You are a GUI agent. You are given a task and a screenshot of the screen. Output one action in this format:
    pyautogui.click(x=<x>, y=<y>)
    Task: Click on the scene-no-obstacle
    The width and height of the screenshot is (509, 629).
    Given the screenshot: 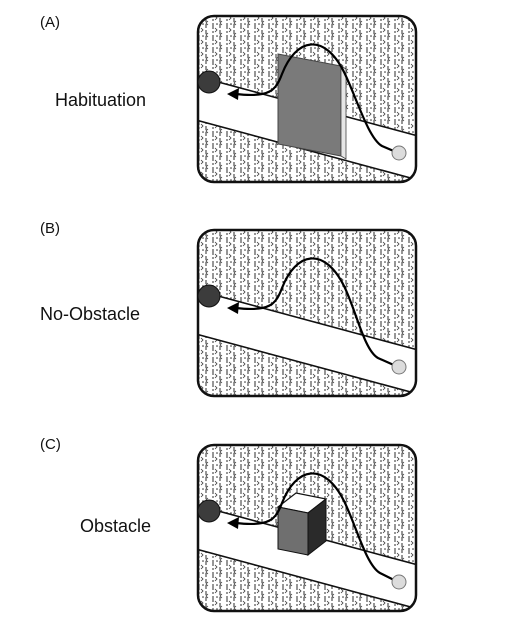 What is the action you would take?
    pyautogui.click(x=307, y=313)
    